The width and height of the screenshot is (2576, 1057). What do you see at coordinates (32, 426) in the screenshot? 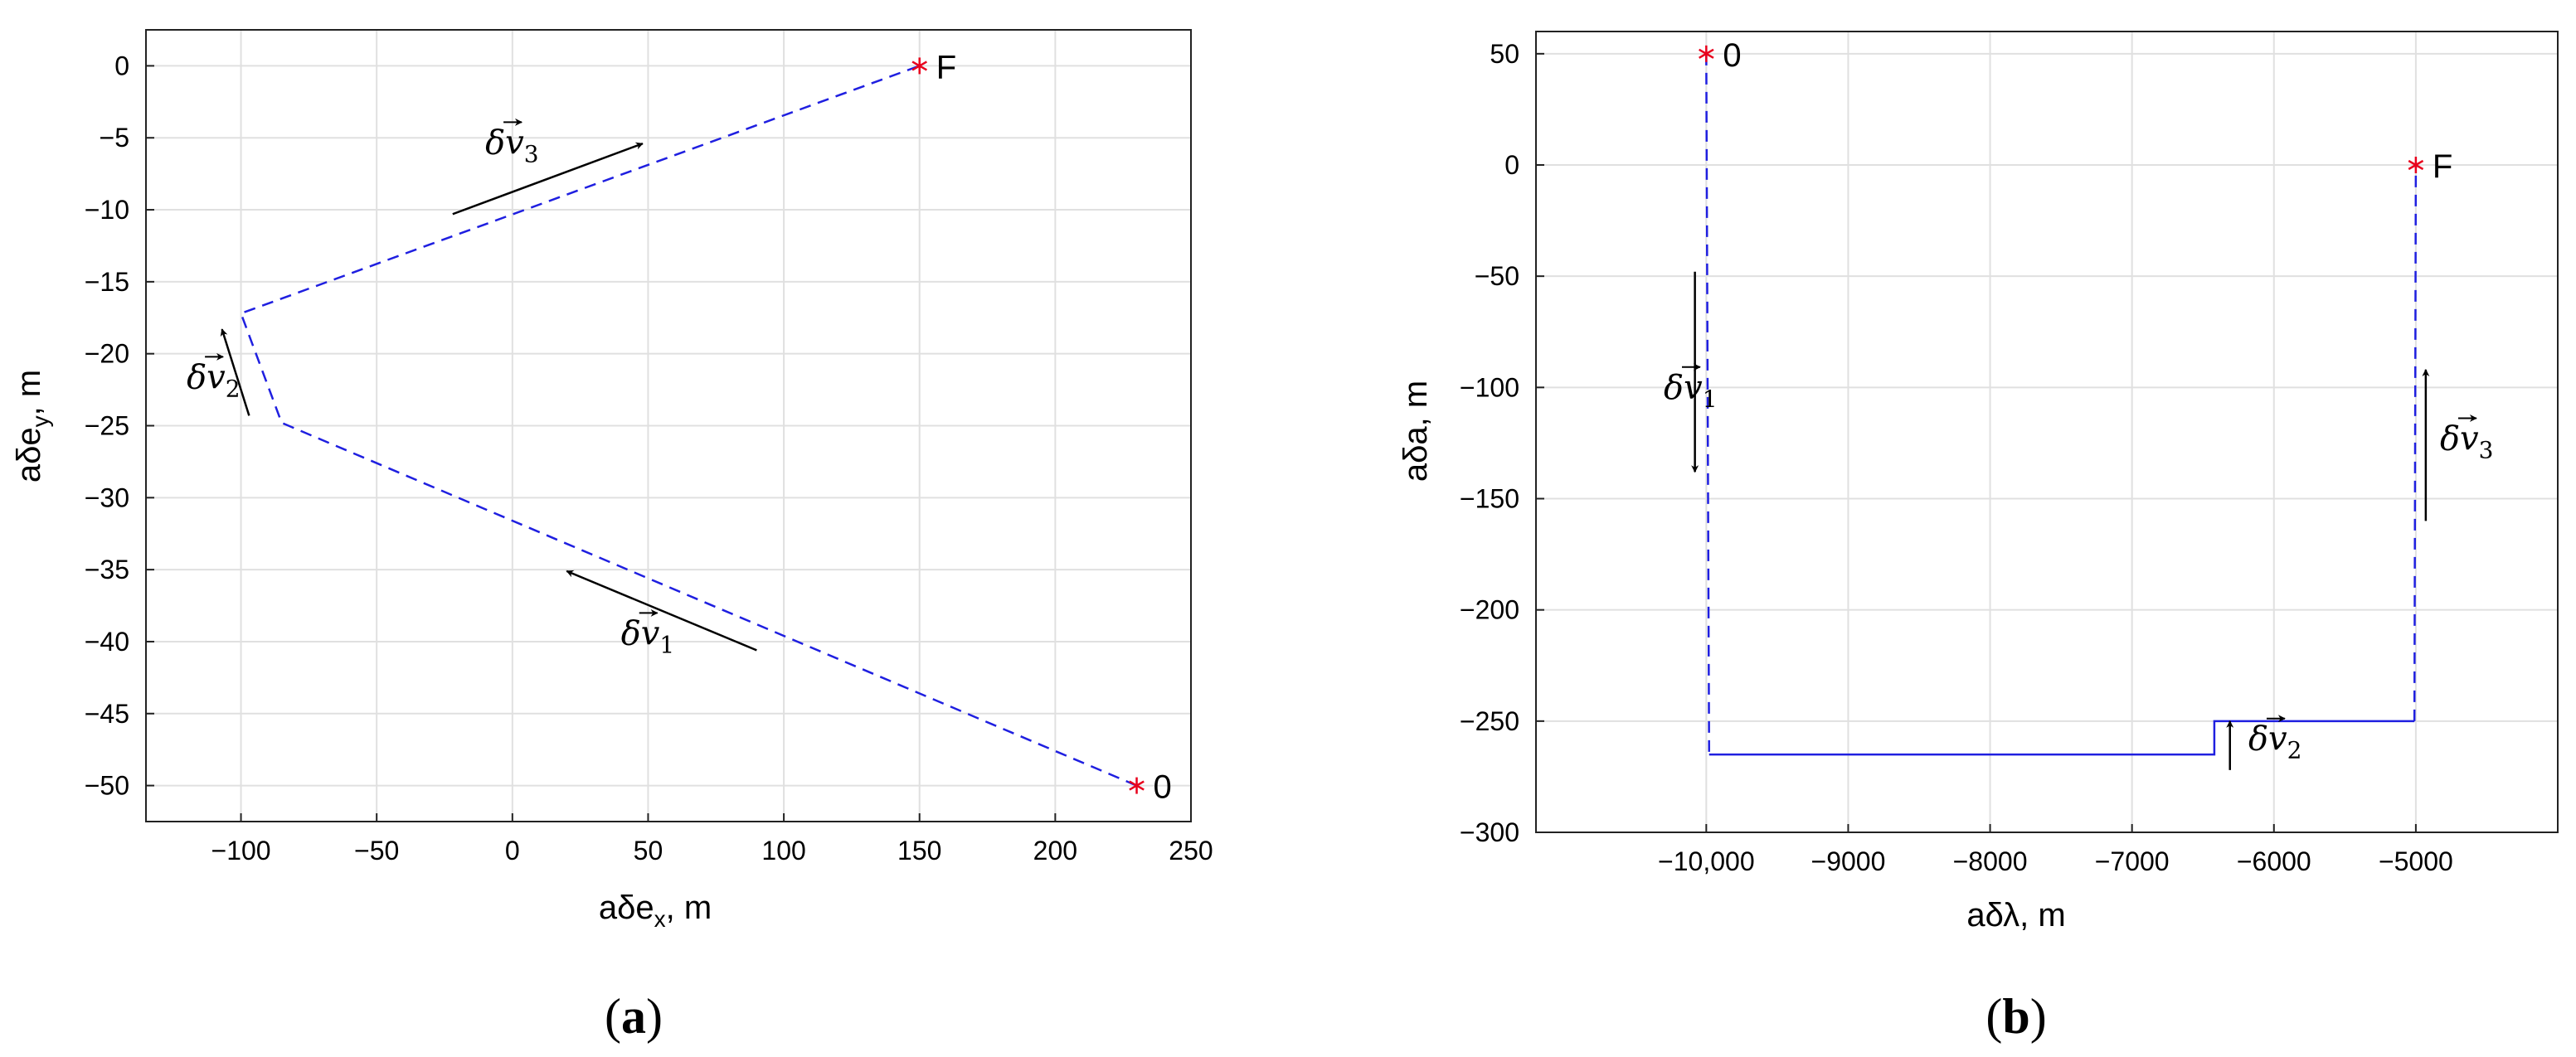
I see `y-axis-label-a: aδey, m` at bounding box center [32, 426].